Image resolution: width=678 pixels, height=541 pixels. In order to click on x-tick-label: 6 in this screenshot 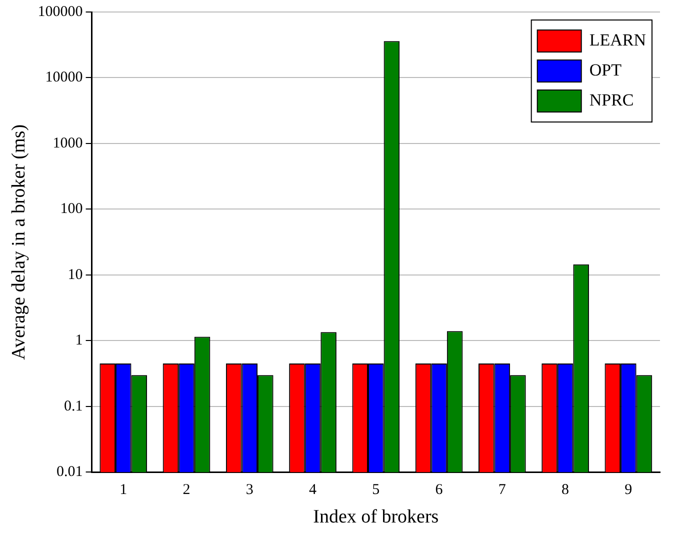, I will do `click(439, 490)`.